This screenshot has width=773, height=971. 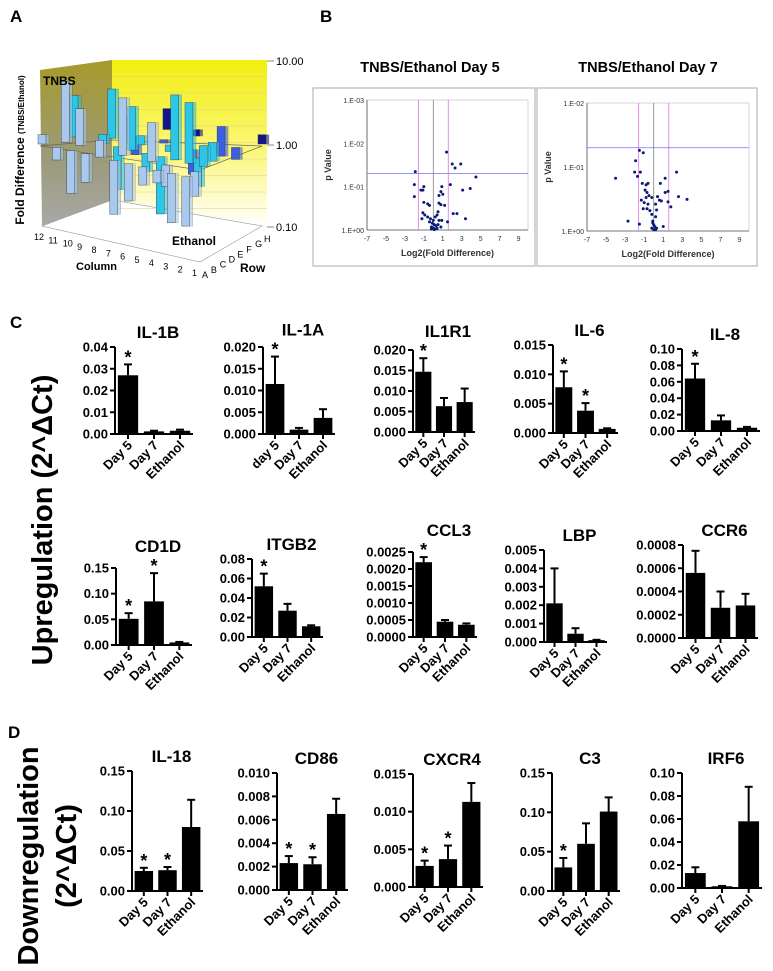 What do you see at coordinates (151, 263) in the screenshot?
I see `column-tick-label: 4` at bounding box center [151, 263].